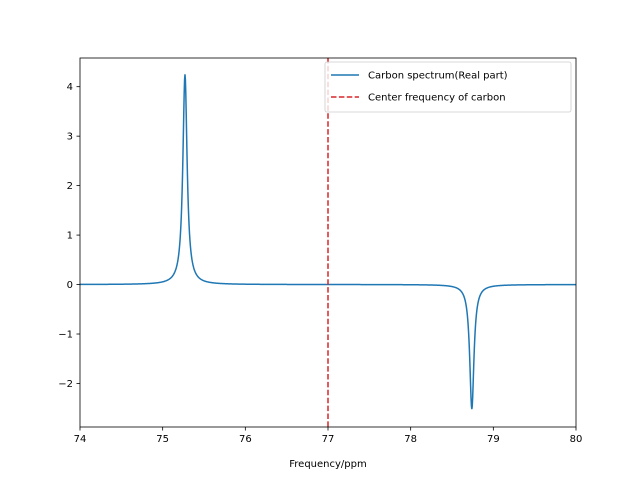  I want to click on x-tick-label: 80, so click(576, 439).